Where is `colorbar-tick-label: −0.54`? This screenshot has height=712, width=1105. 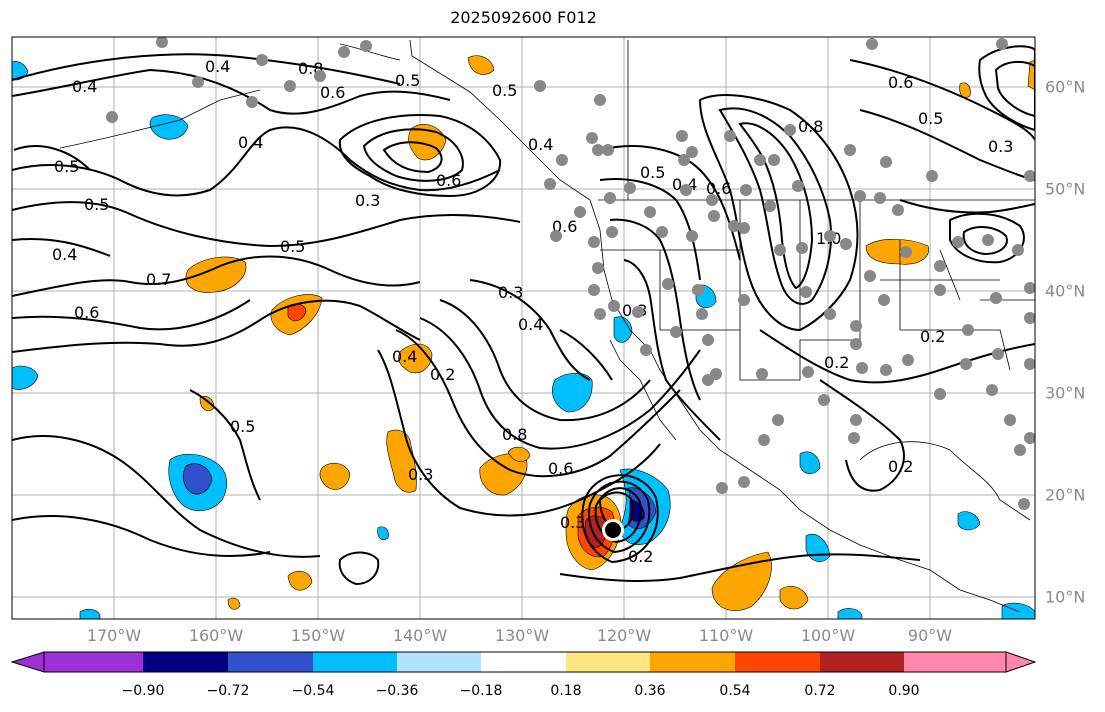
colorbar-tick-label: −0.54 is located at coordinates (313, 691).